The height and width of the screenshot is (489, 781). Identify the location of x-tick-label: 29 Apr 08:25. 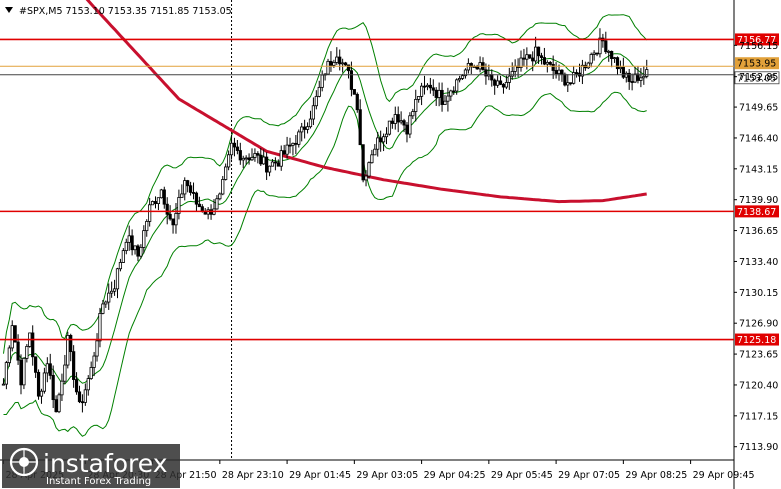
(656, 475).